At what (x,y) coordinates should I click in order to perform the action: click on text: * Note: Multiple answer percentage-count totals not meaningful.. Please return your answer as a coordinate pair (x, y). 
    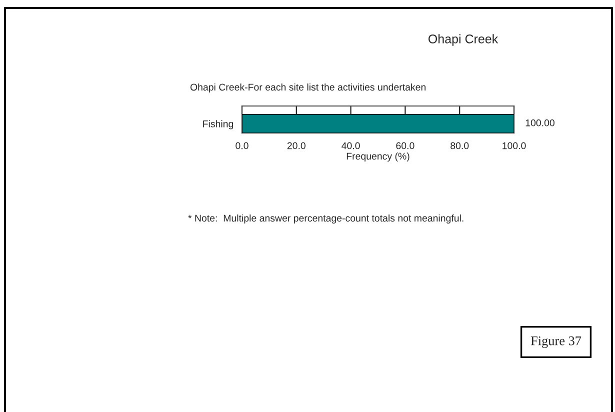
    Looking at the image, I should click on (326, 219).